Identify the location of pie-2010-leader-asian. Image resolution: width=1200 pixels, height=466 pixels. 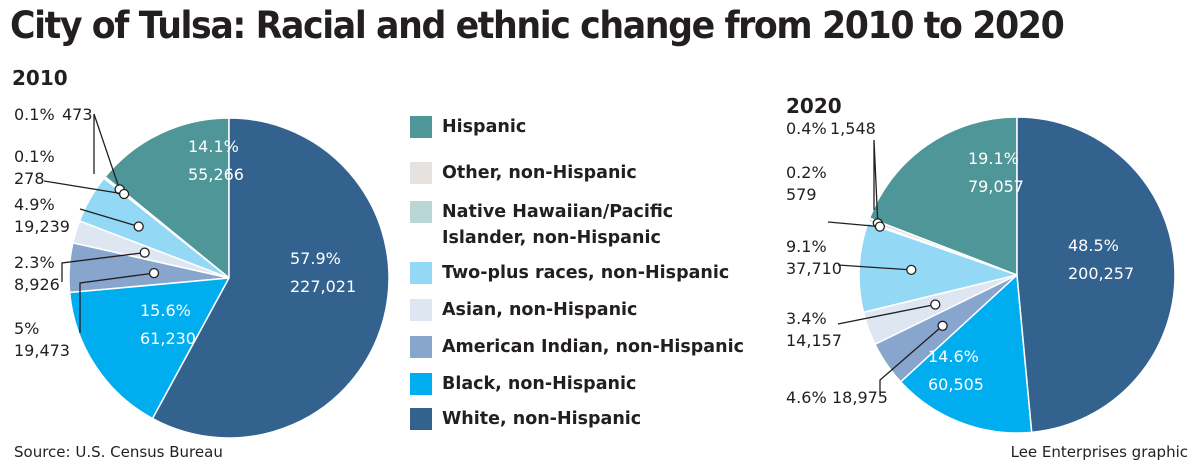
(103, 266).